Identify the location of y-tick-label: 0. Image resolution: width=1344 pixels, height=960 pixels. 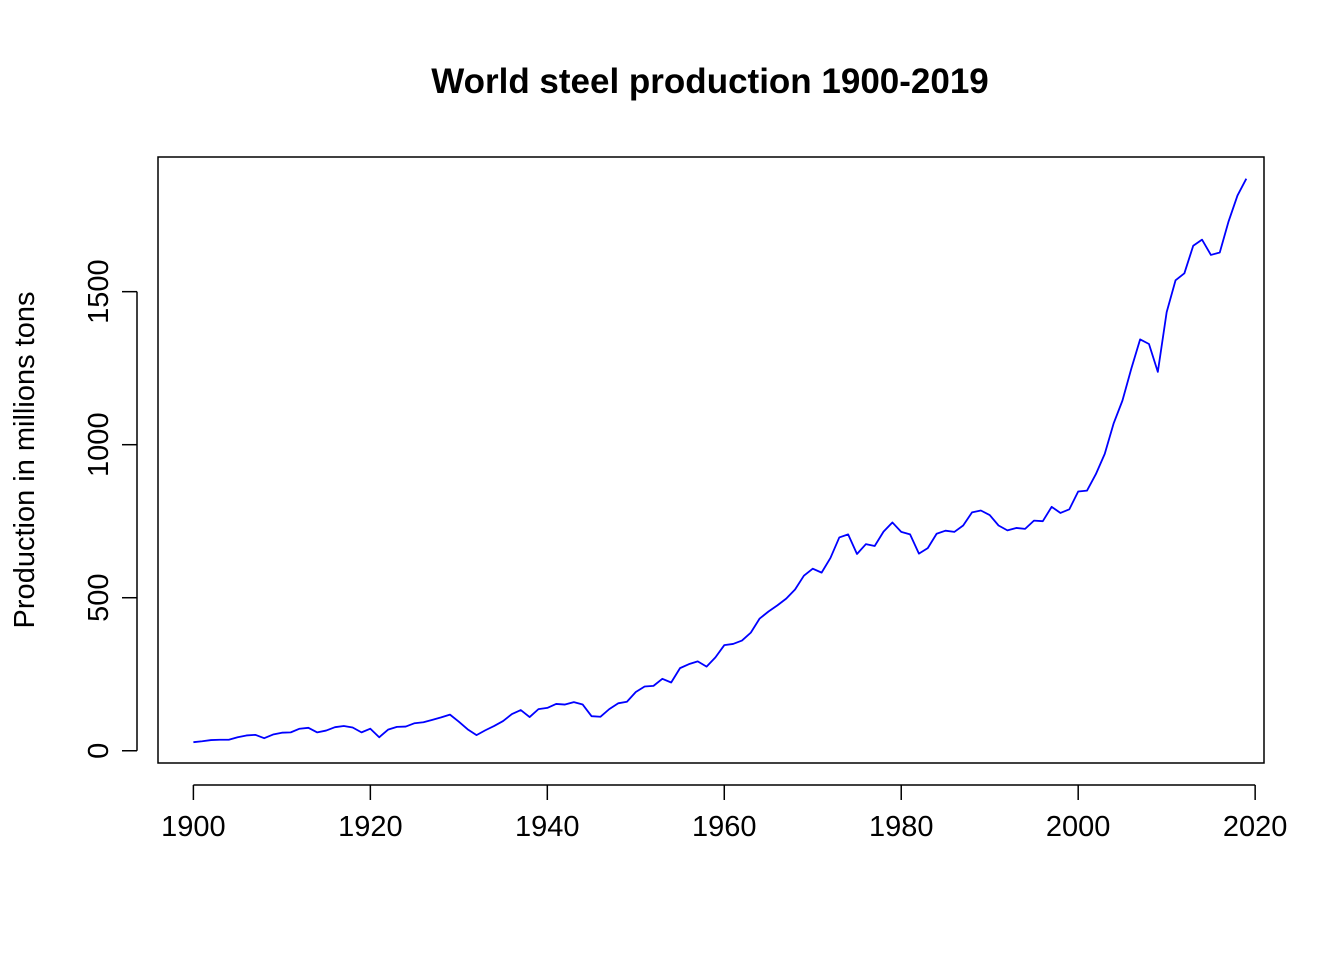
(99, 751).